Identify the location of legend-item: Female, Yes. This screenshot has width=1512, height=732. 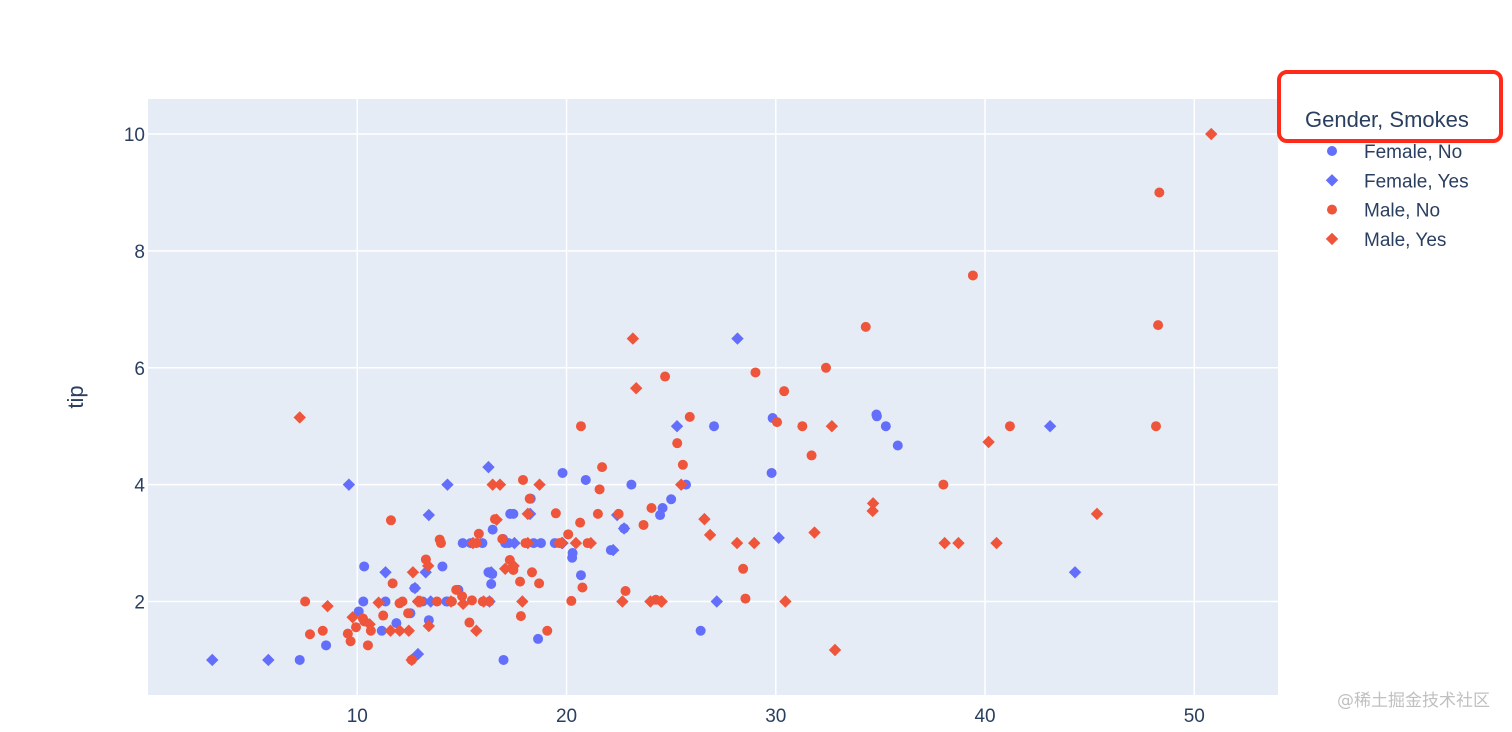
(1397, 181).